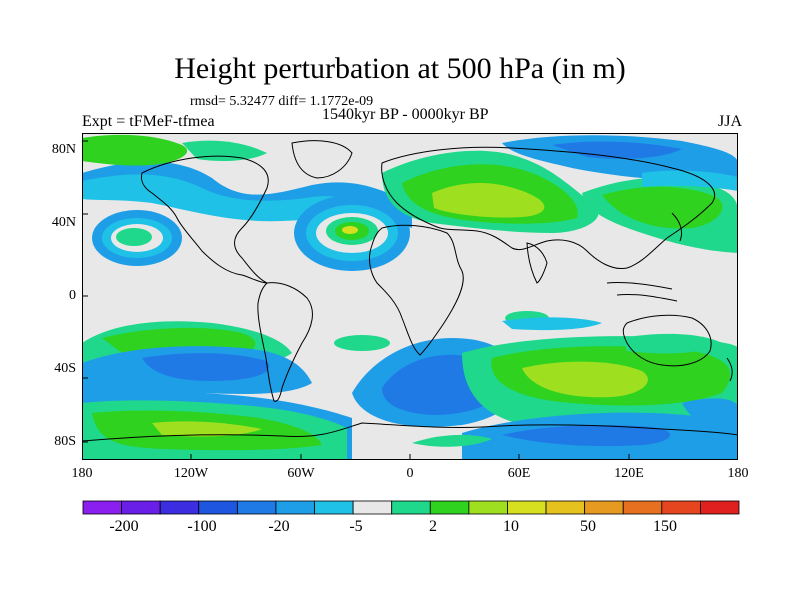 The height and width of the screenshot is (600, 800). What do you see at coordinates (72, 295) in the screenshot?
I see `lat-label-0: 0` at bounding box center [72, 295].